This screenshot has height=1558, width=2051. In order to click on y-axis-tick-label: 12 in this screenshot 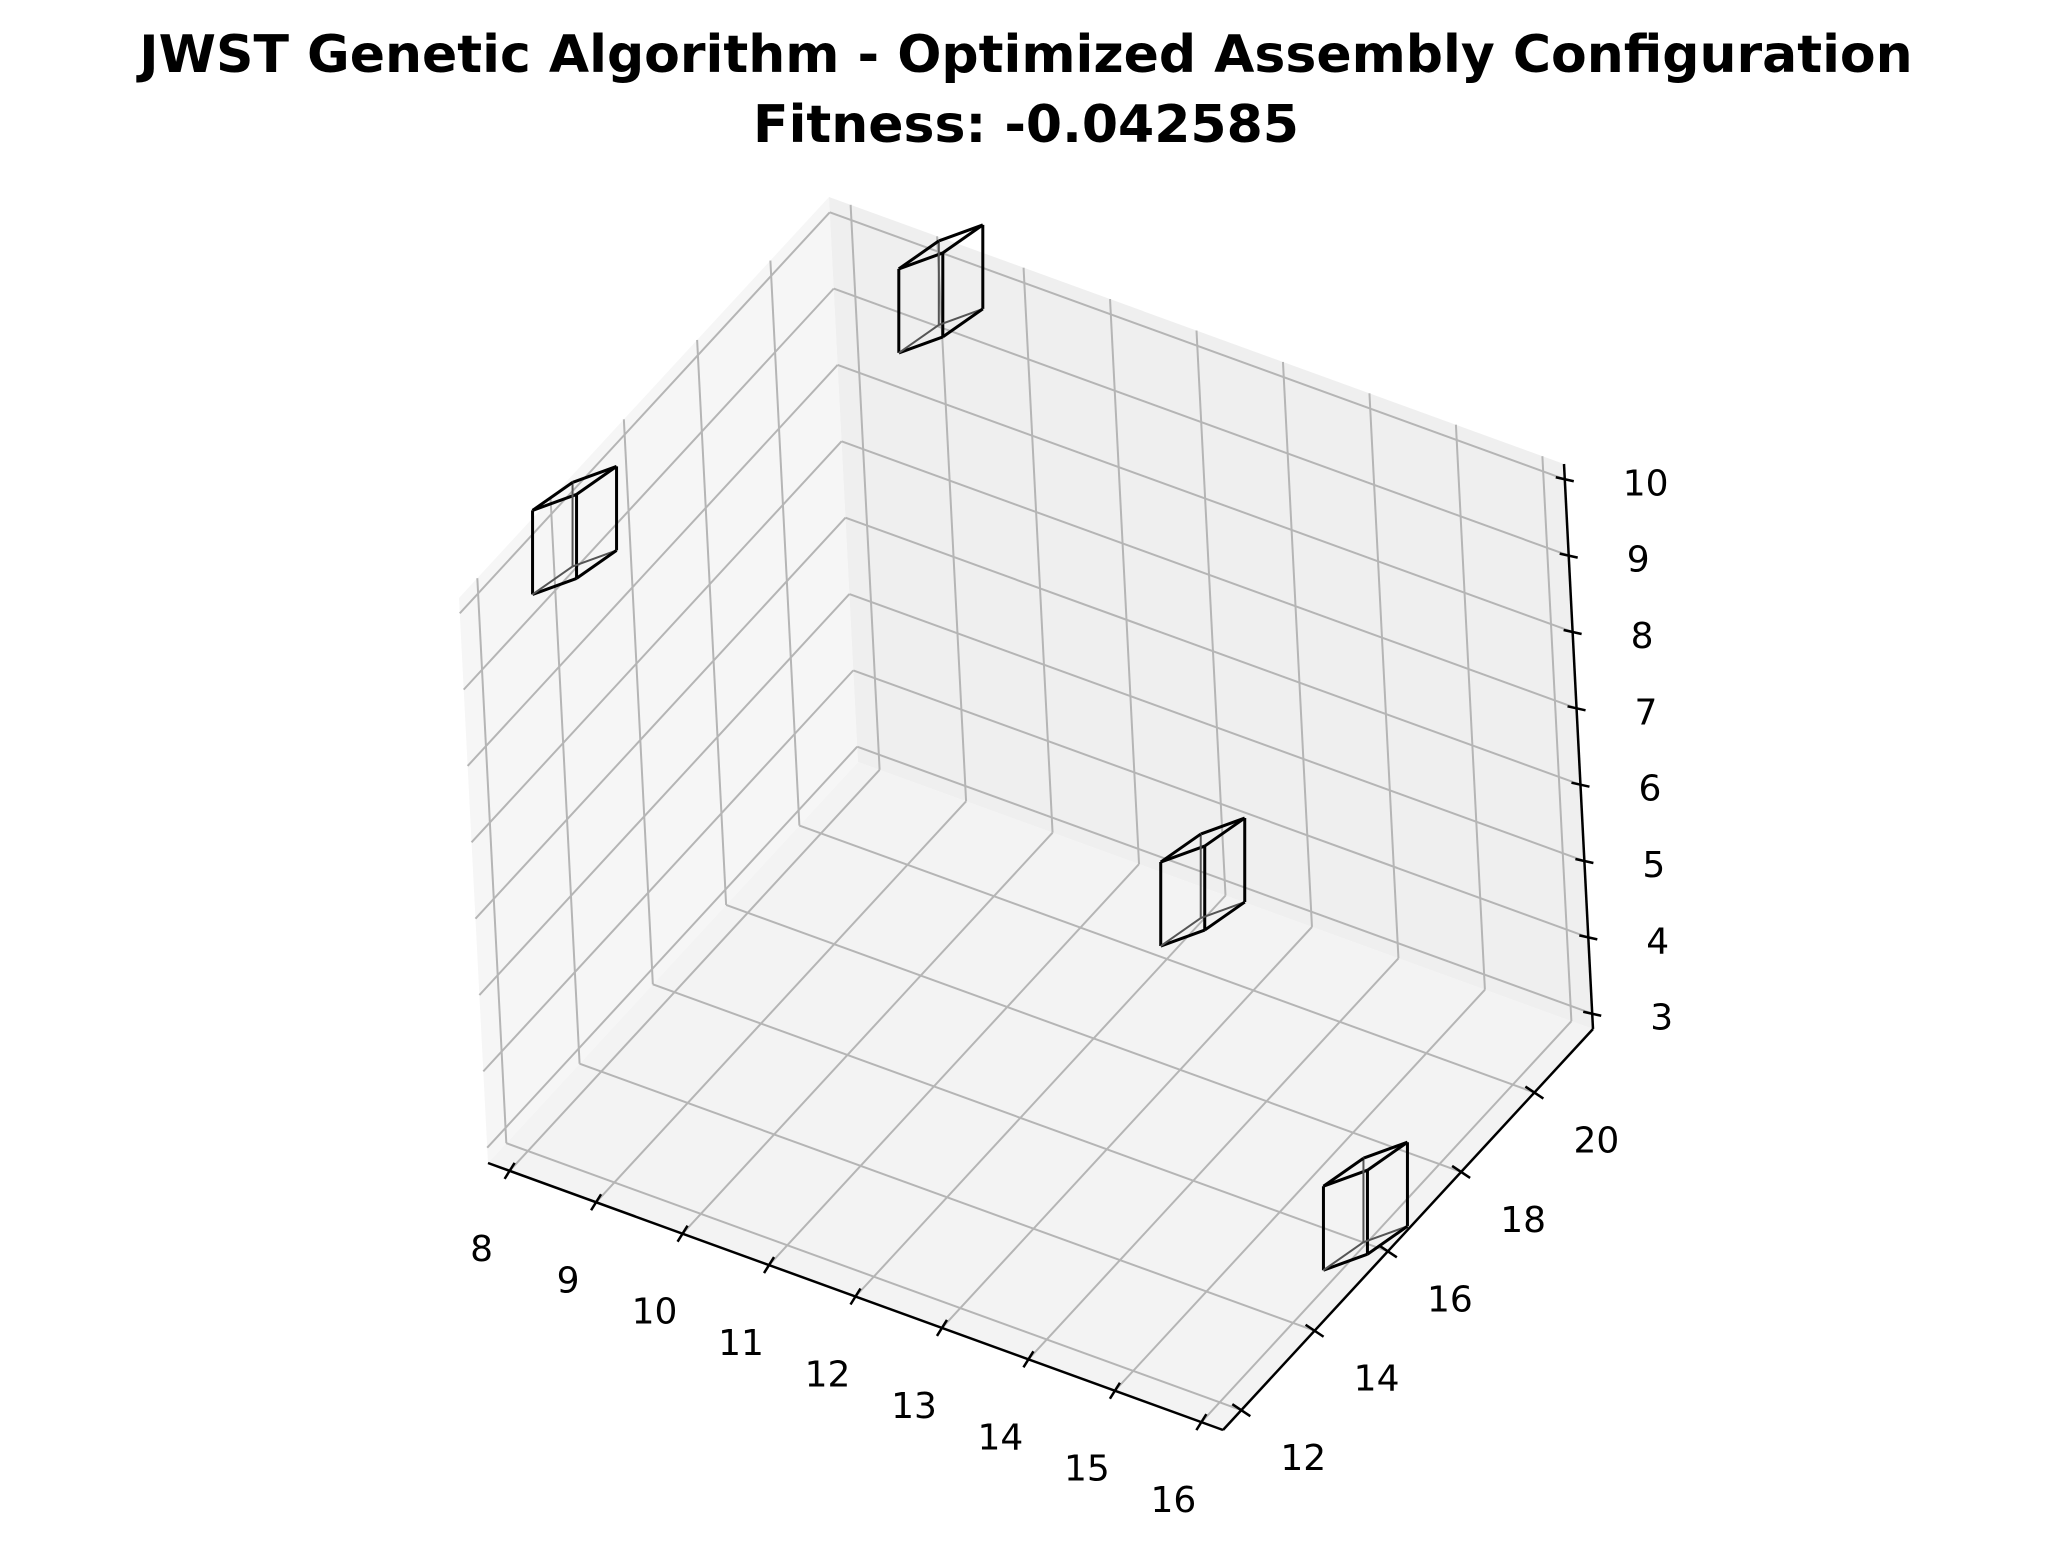, I will do `click(1303, 1458)`.